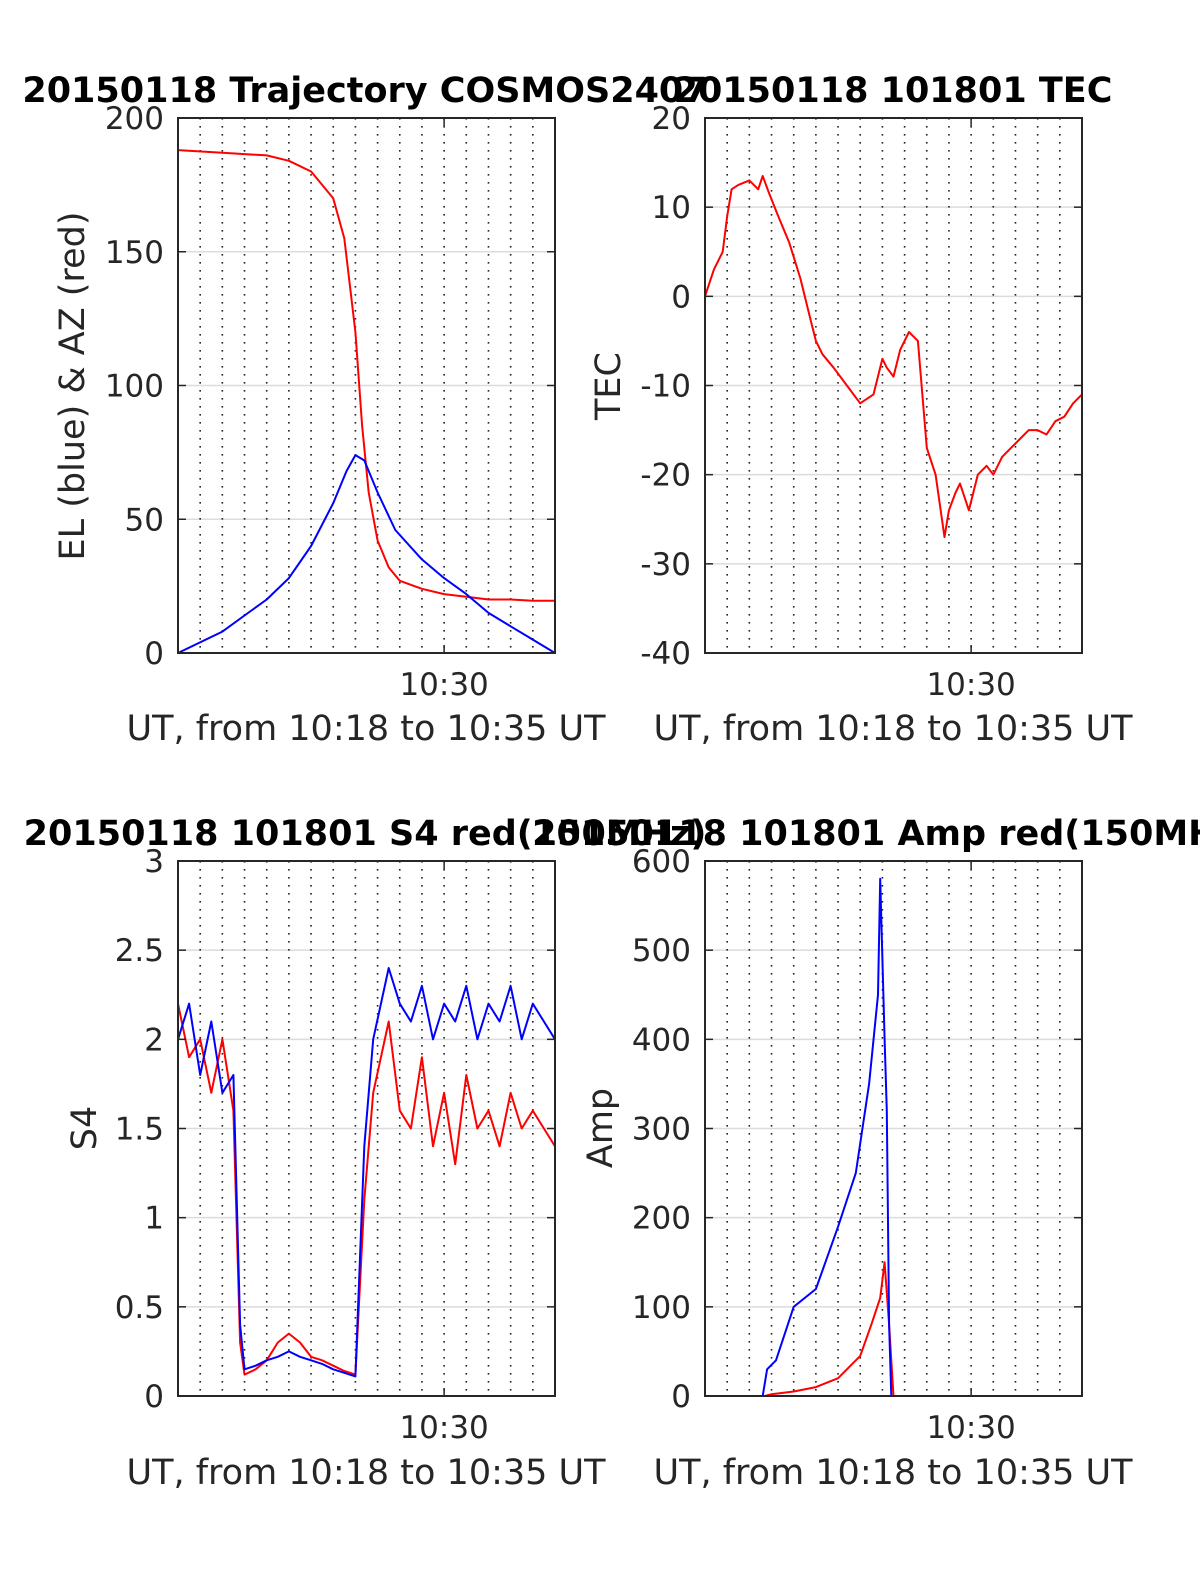 The image size is (1200, 1575). Describe the element at coordinates (609, 386) in the screenshot. I see `tec-ylabel: TEC` at that location.